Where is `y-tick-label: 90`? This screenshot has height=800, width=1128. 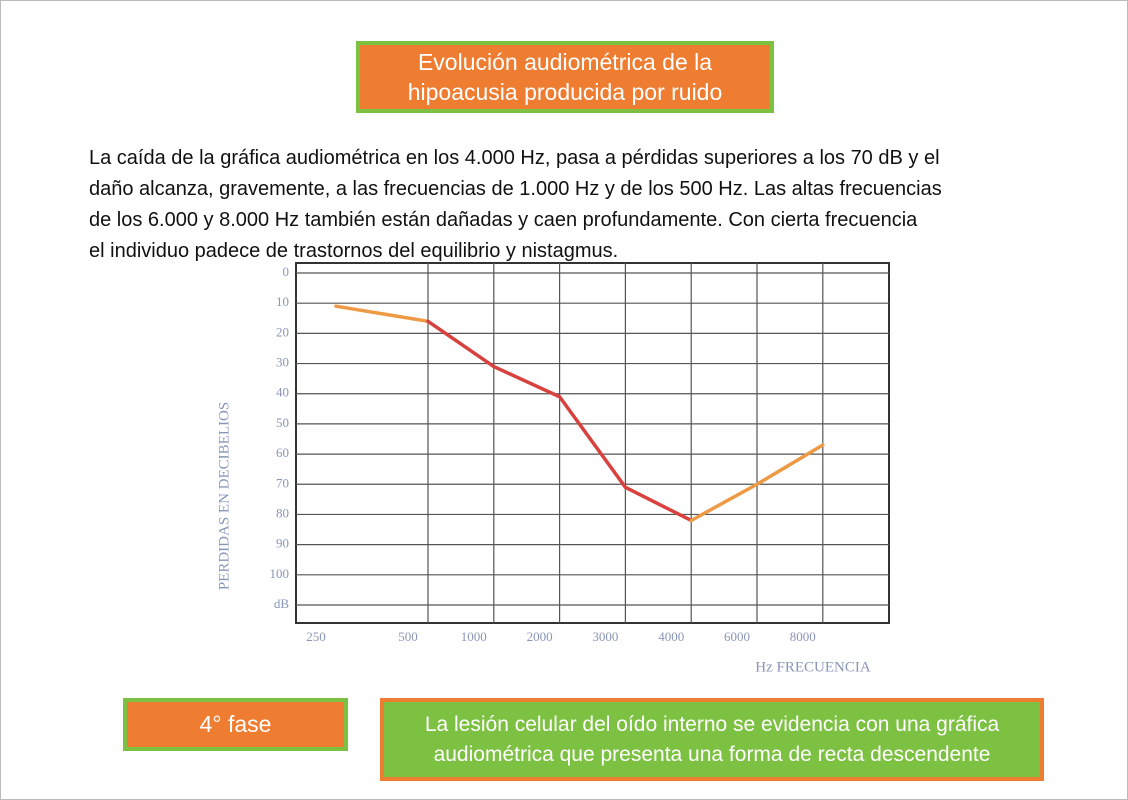
y-tick-label: 90 is located at coordinates (282, 543).